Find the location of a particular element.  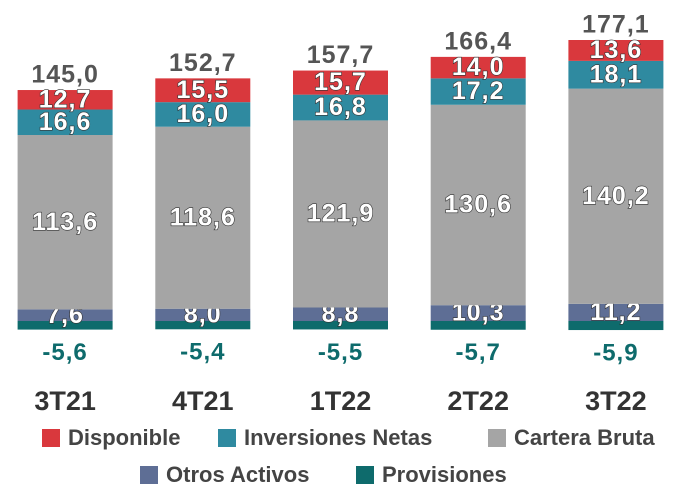

value-label: -5,5 is located at coordinates (340, 352).